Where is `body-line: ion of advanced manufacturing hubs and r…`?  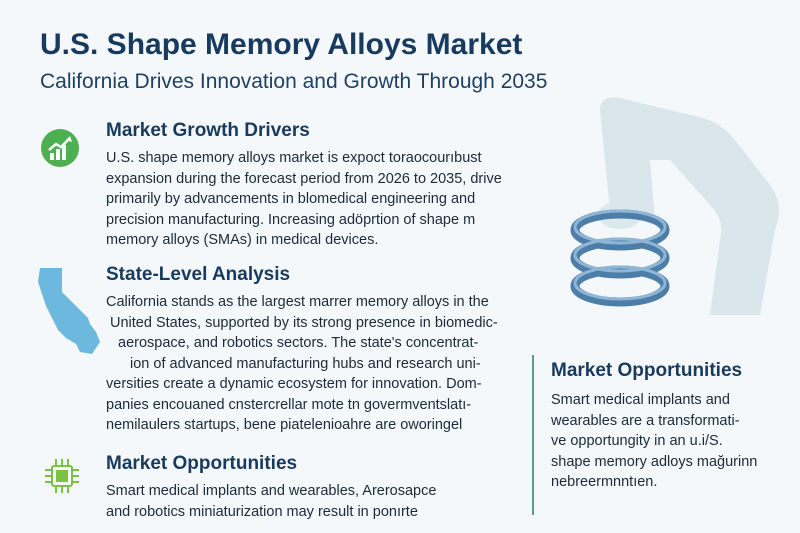 body-line: ion of advanced manufacturing hubs and r… is located at coordinates (305, 363).